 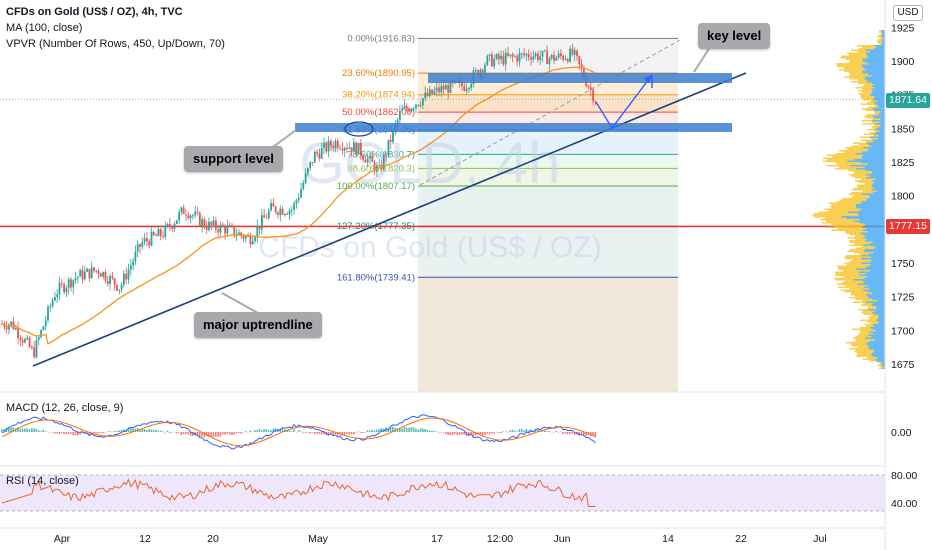 What do you see at coordinates (299, 432) in the screenshot?
I see `macd-pane` at bounding box center [299, 432].